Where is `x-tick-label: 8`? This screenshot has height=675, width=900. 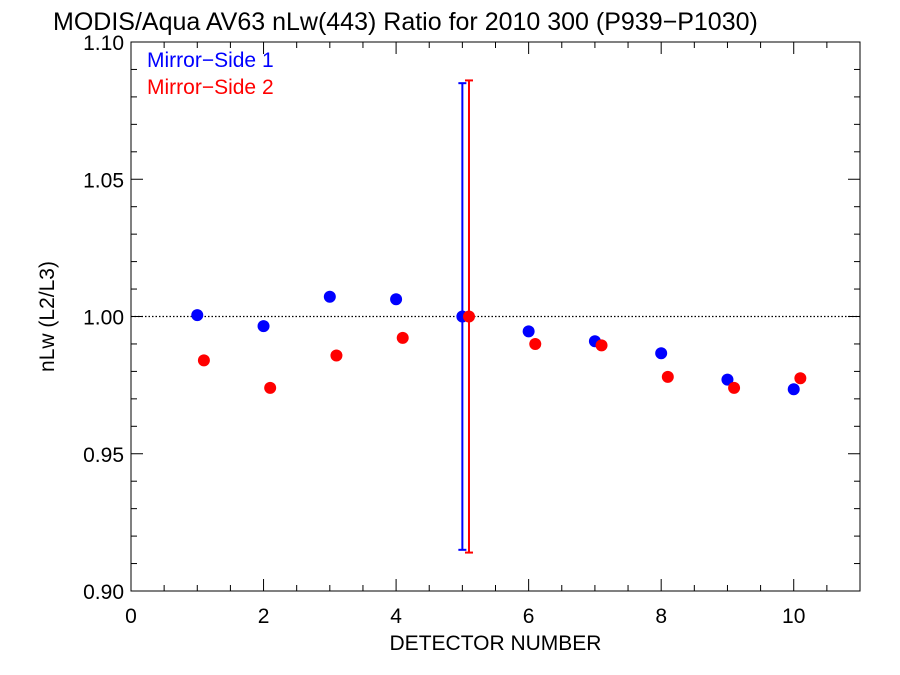
x-tick-label: 8 is located at coordinates (661, 616).